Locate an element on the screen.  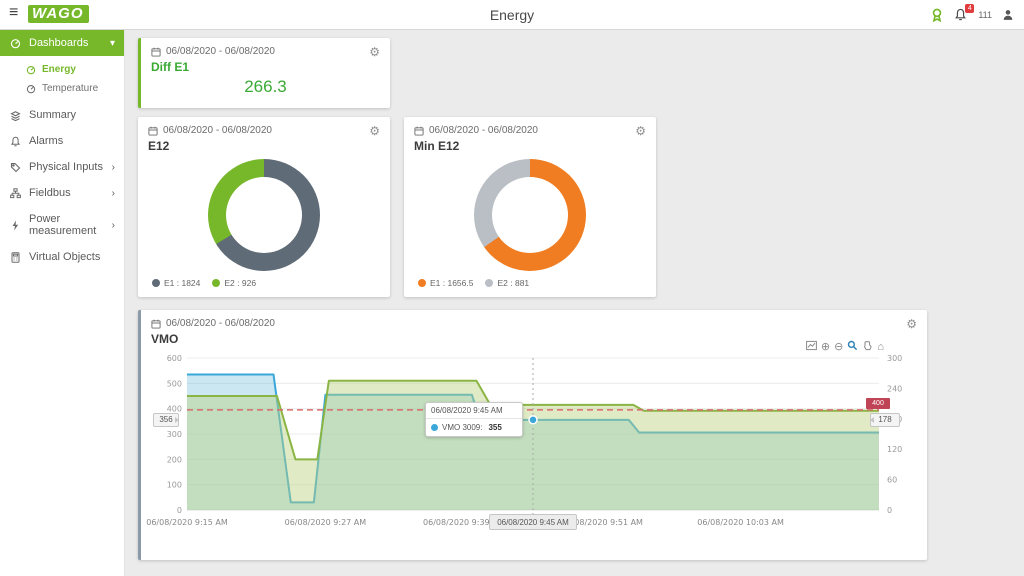
layers-icon is located at coordinates (15, 115).